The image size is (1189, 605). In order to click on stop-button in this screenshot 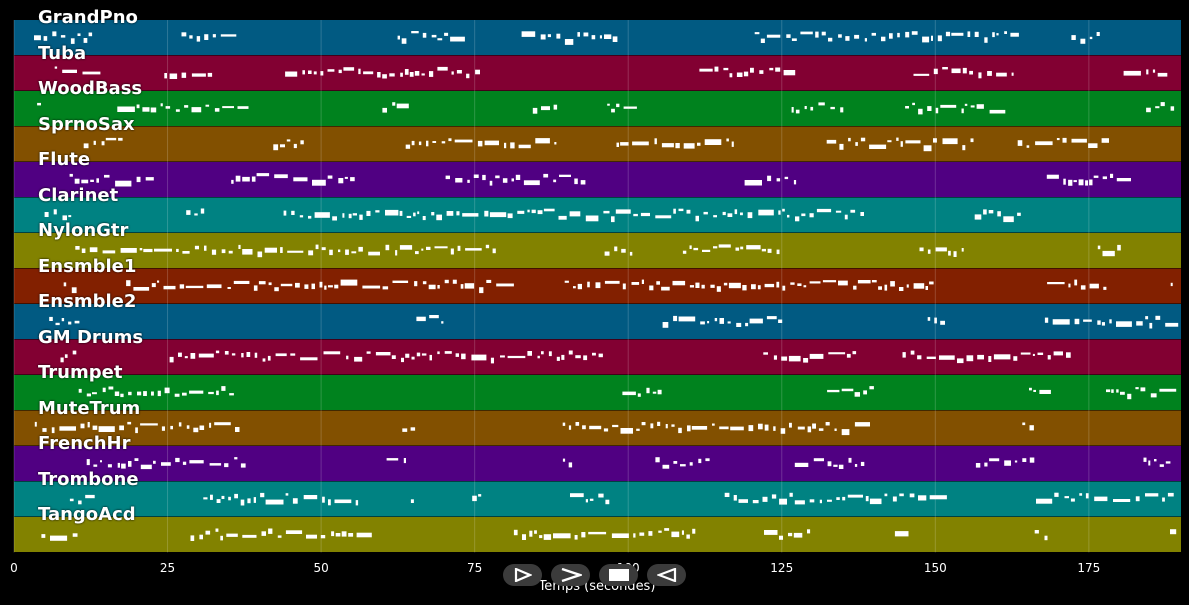, I will do `click(618, 575)`.